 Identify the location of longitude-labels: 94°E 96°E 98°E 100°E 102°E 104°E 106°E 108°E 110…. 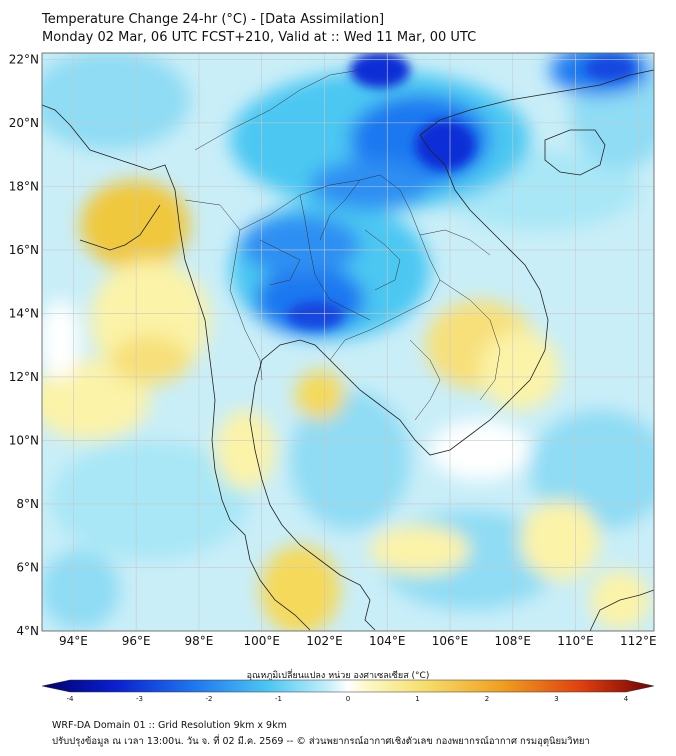
(358, 641).